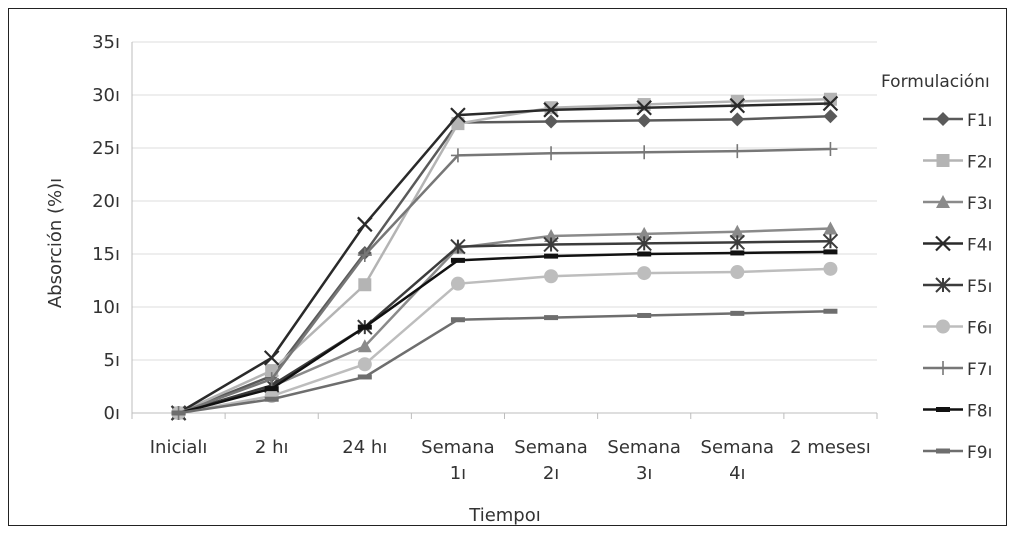  What do you see at coordinates (957, 246) in the screenshot?
I see `legend-item: F4ı` at bounding box center [957, 246].